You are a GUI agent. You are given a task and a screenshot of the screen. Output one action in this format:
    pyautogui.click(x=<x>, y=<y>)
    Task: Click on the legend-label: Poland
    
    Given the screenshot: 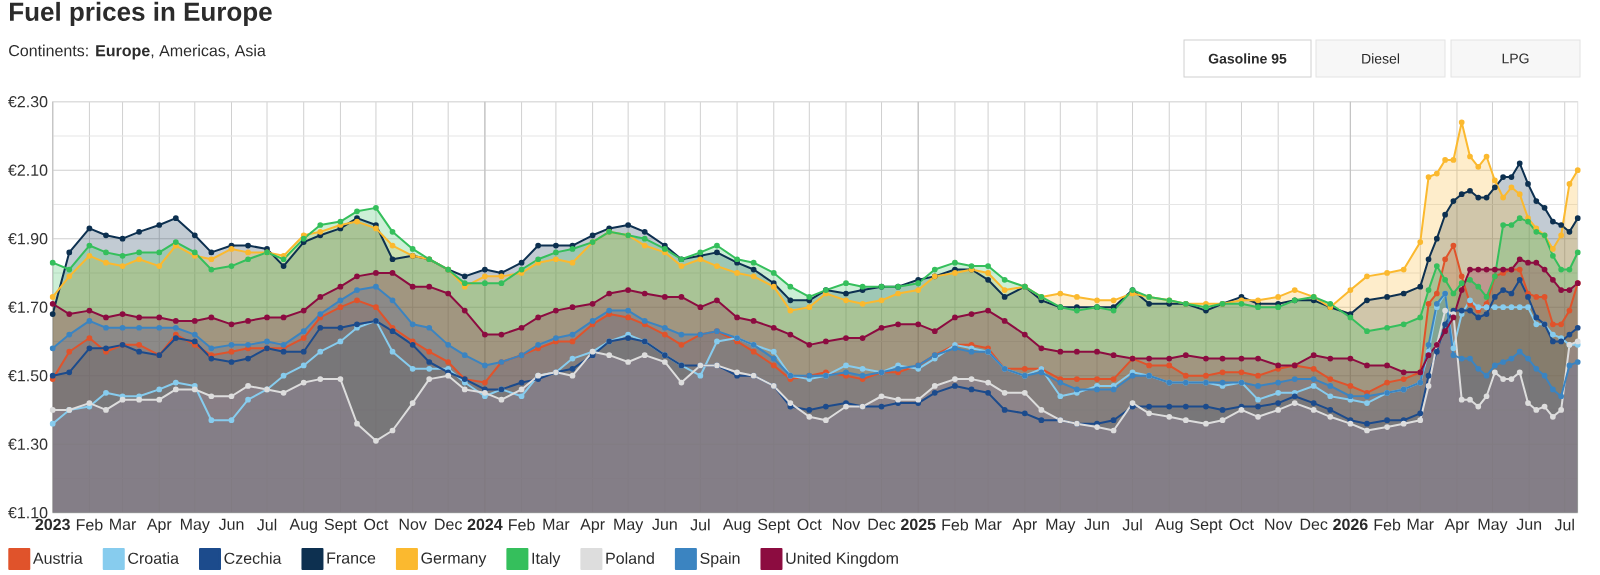 What is the action you would take?
    pyautogui.click(x=630, y=558)
    